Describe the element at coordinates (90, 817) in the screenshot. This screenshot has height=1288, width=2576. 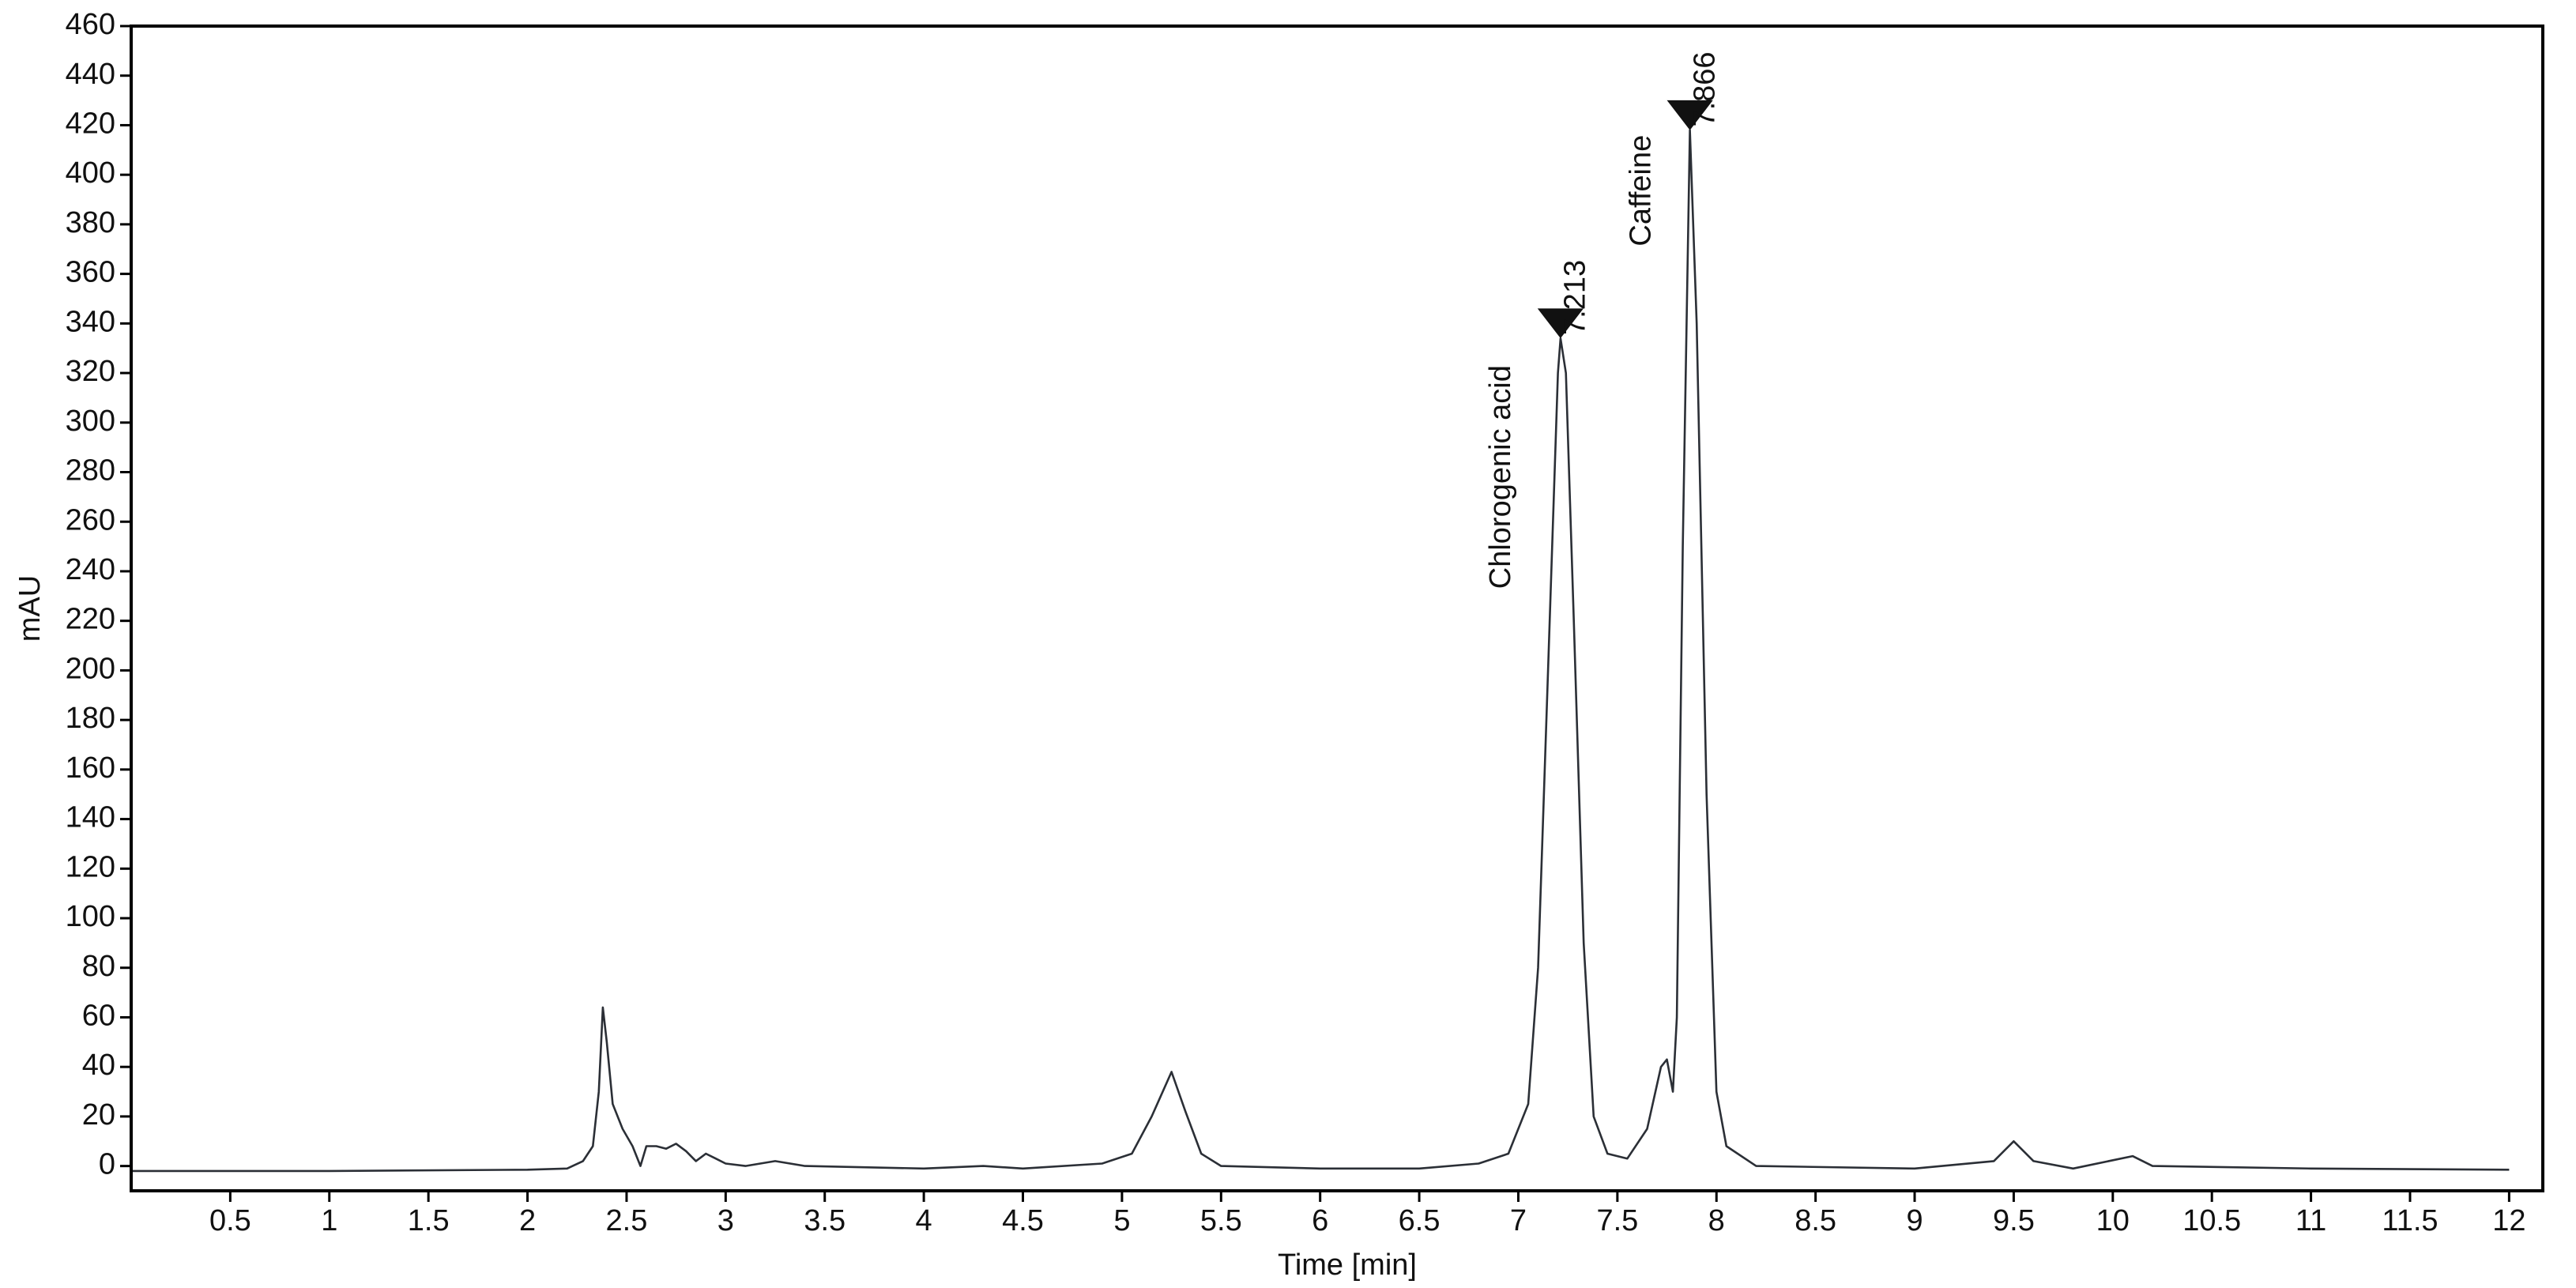
I see `y-tick-label: 140` at that location.